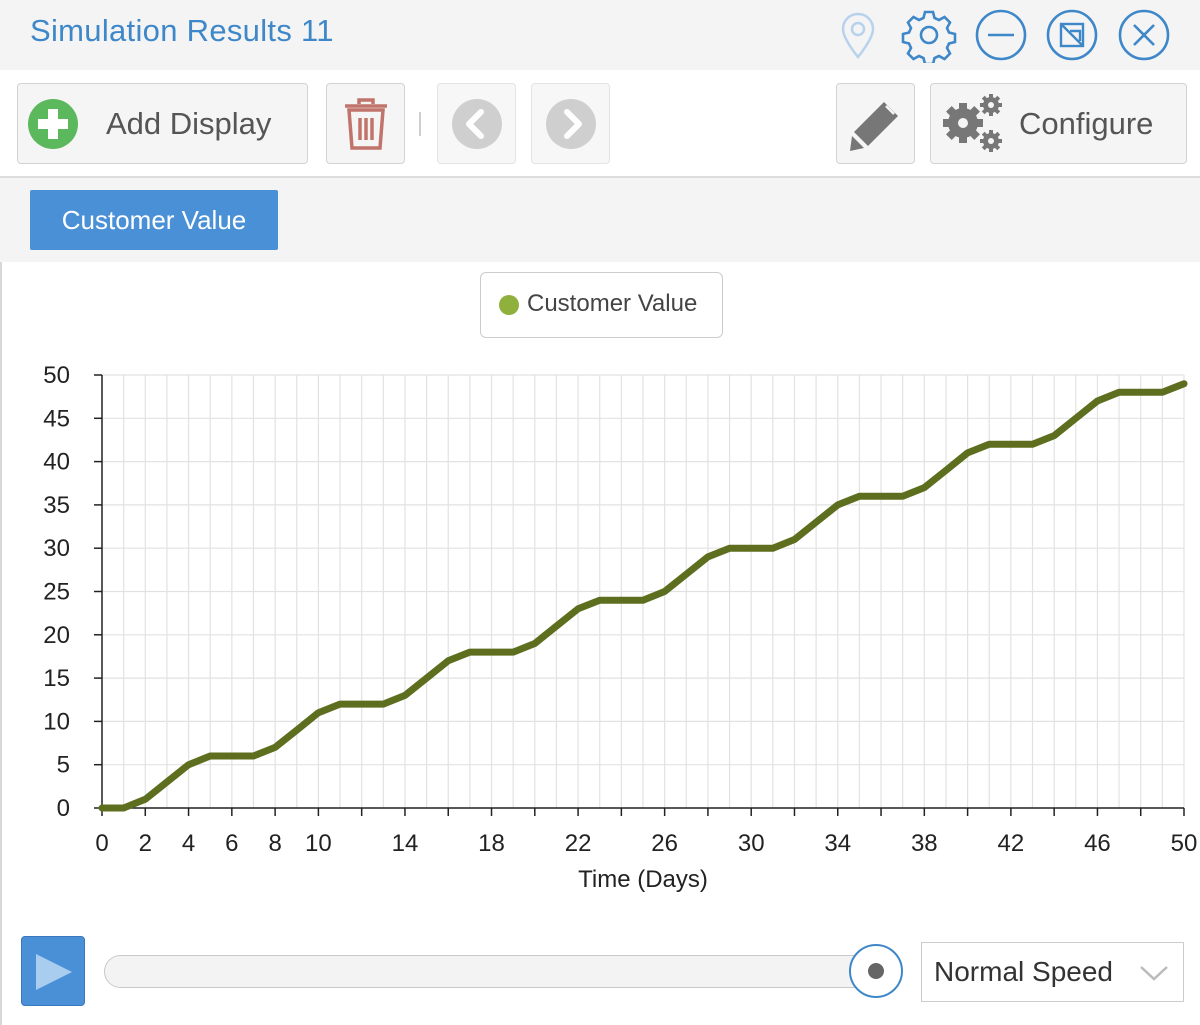 The height and width of the screenshot is (1025, 1200). I want to click on pencil-icon, so click(874, 126).